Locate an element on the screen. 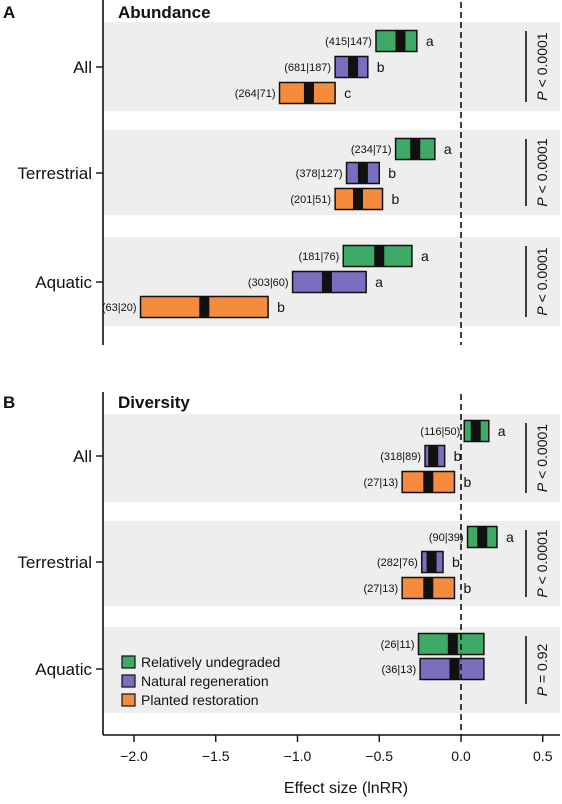 This screenshot has height=804, width=562. sample-size-label: (415|147) is located at coordinates (348, 42).